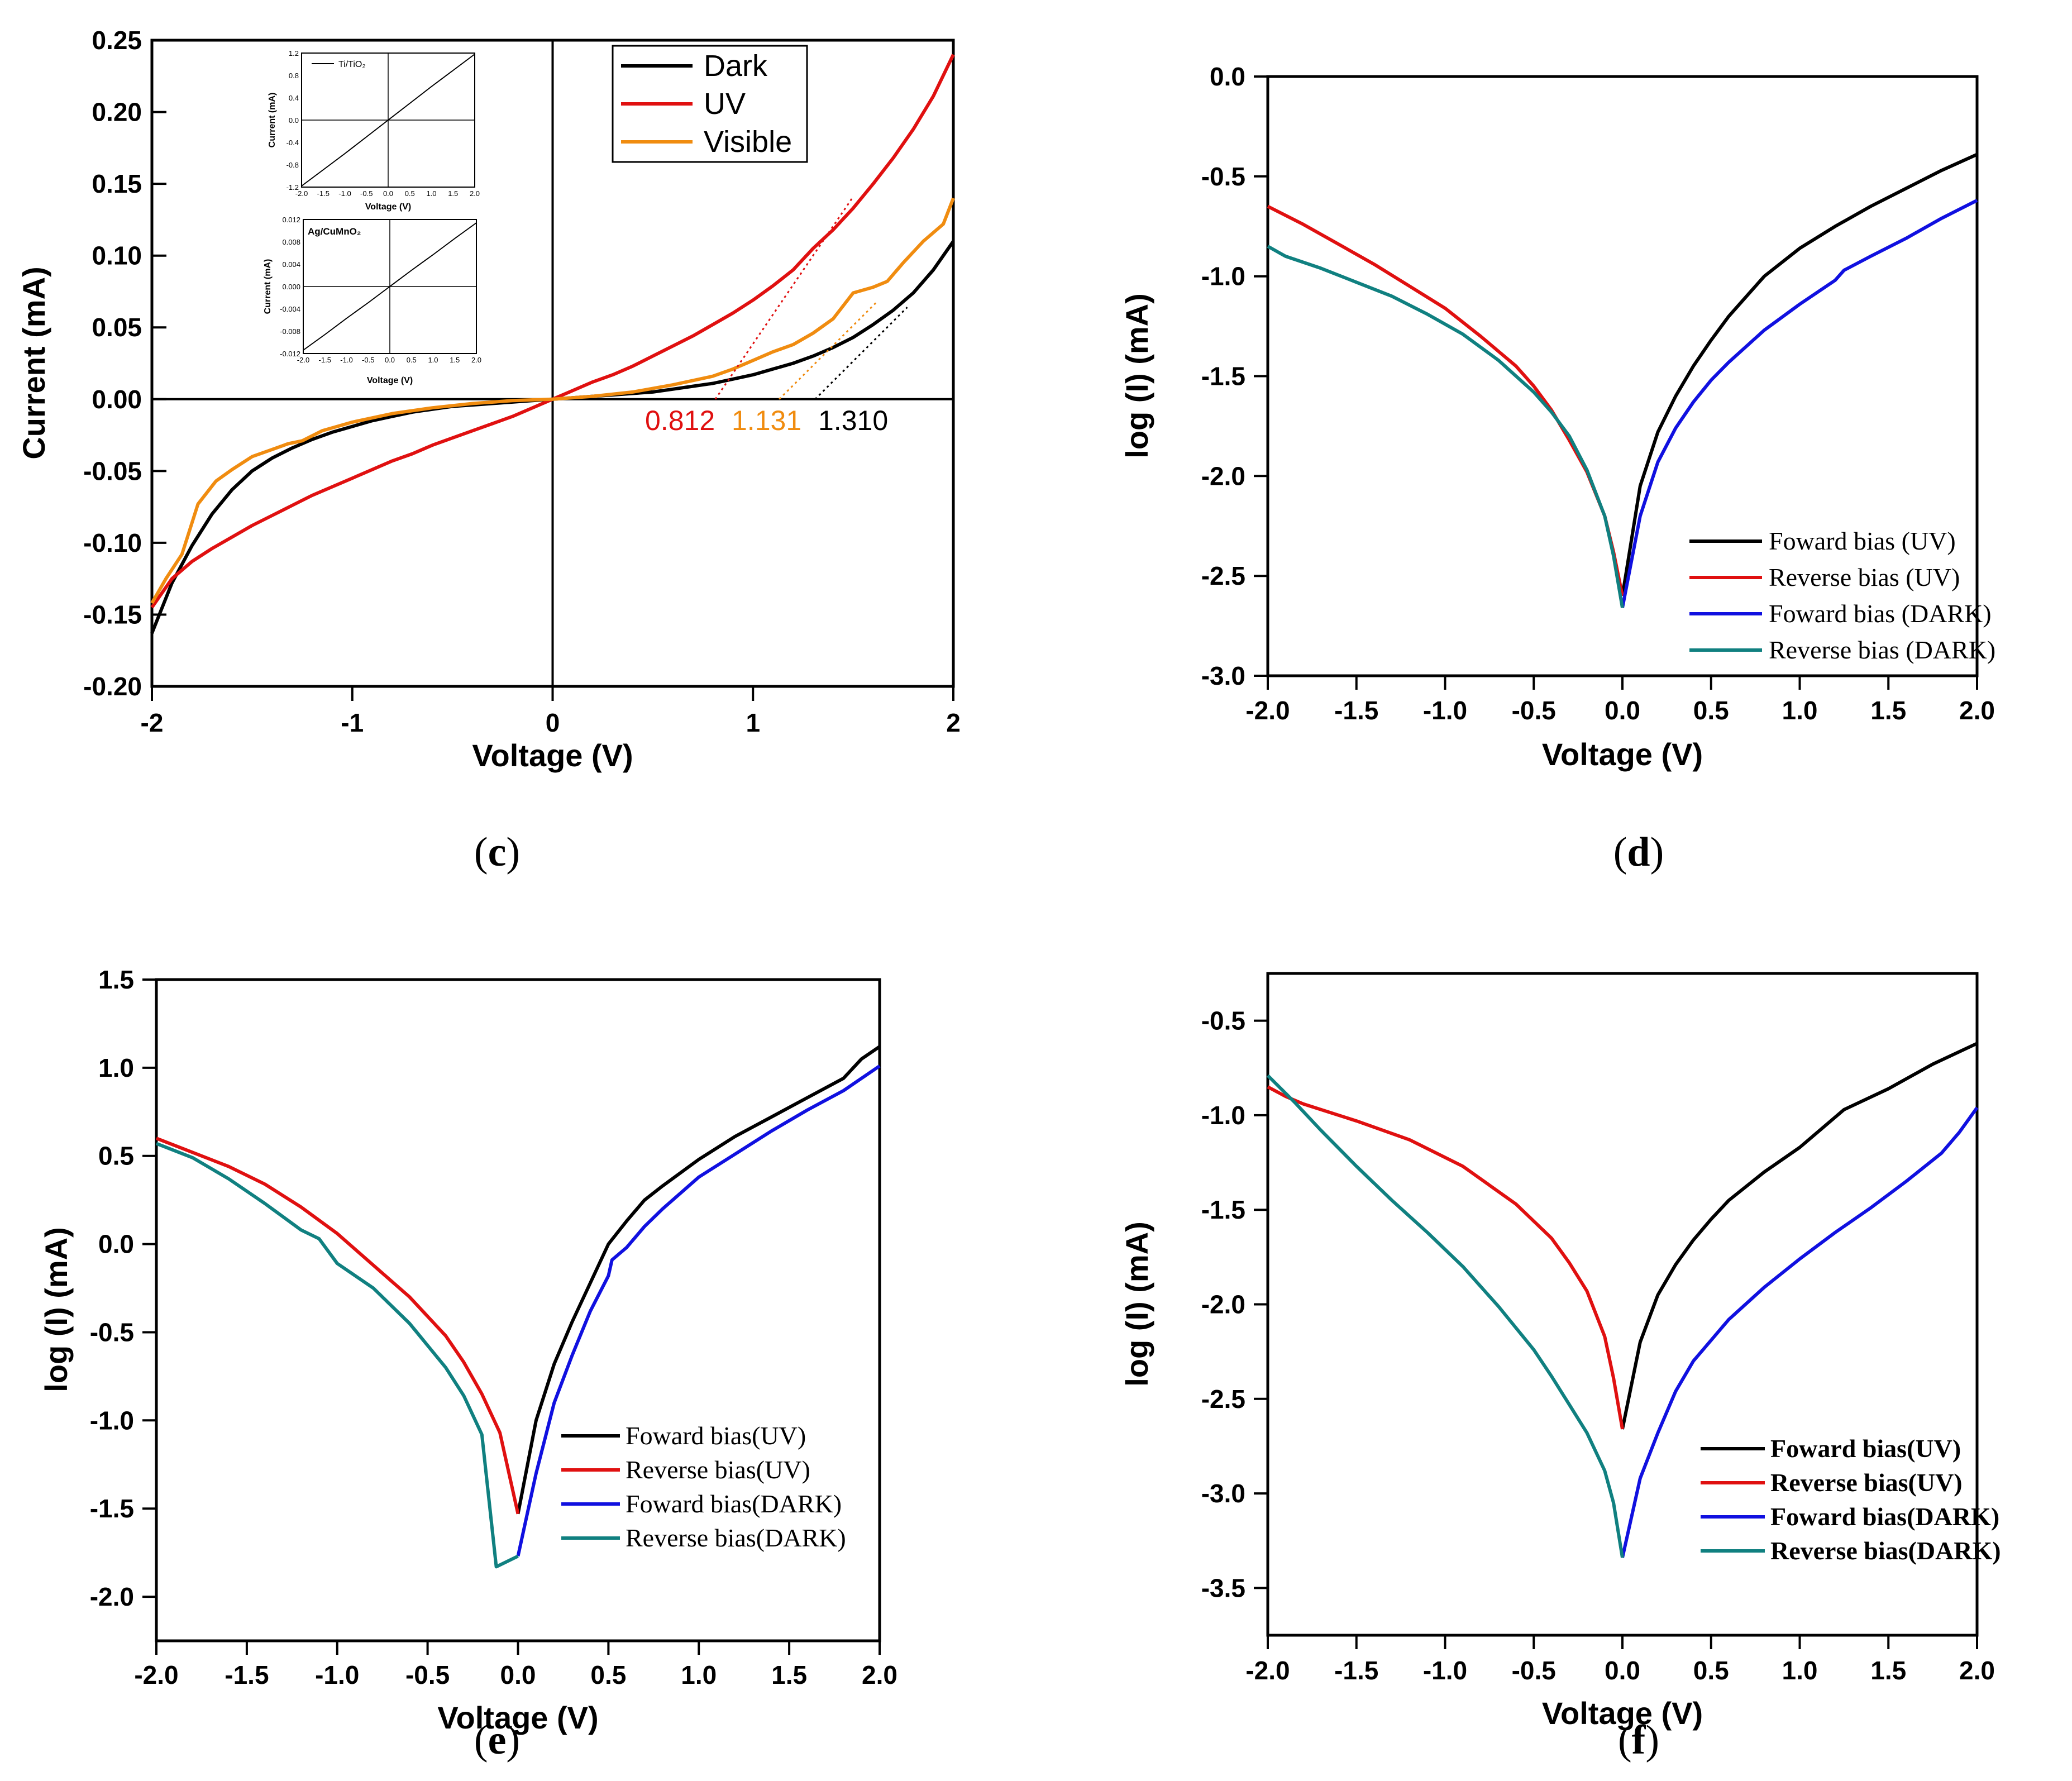 The width and height of the screenshot is (2072, 1781). I want to click on extrapolation-line, so click(828, 350).